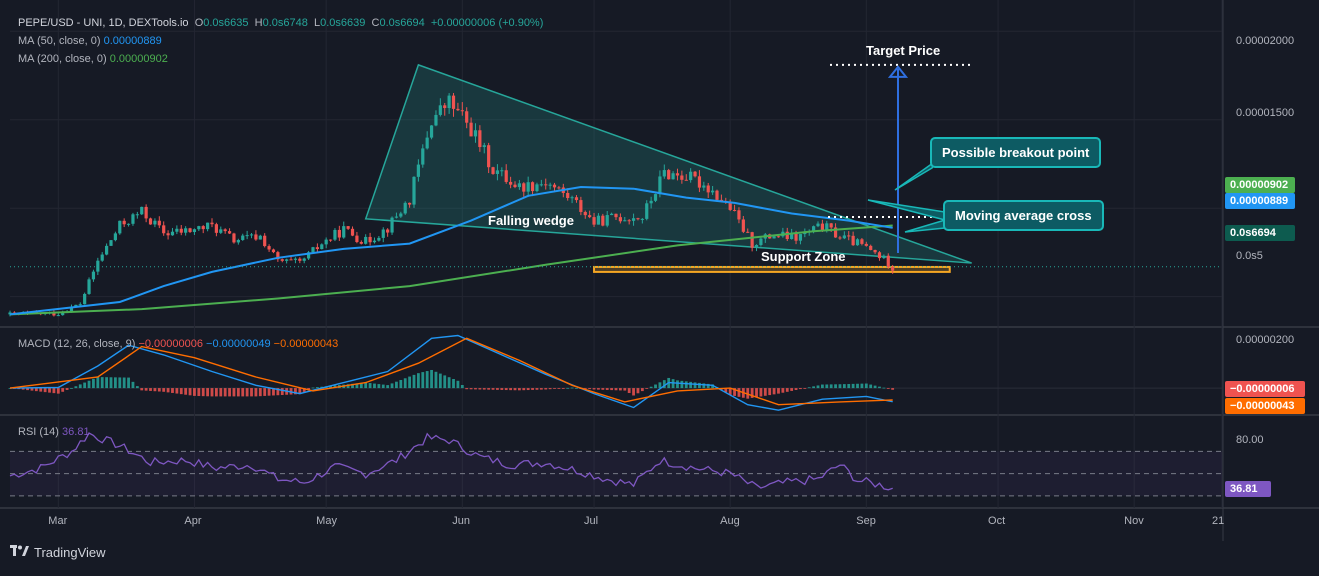 The image size is (1319, 576). Describe the element at coordinates (90, 41) in the screenshot. I see `ma50-legend: MA (50, close, 0) 0.00000889` at that location.